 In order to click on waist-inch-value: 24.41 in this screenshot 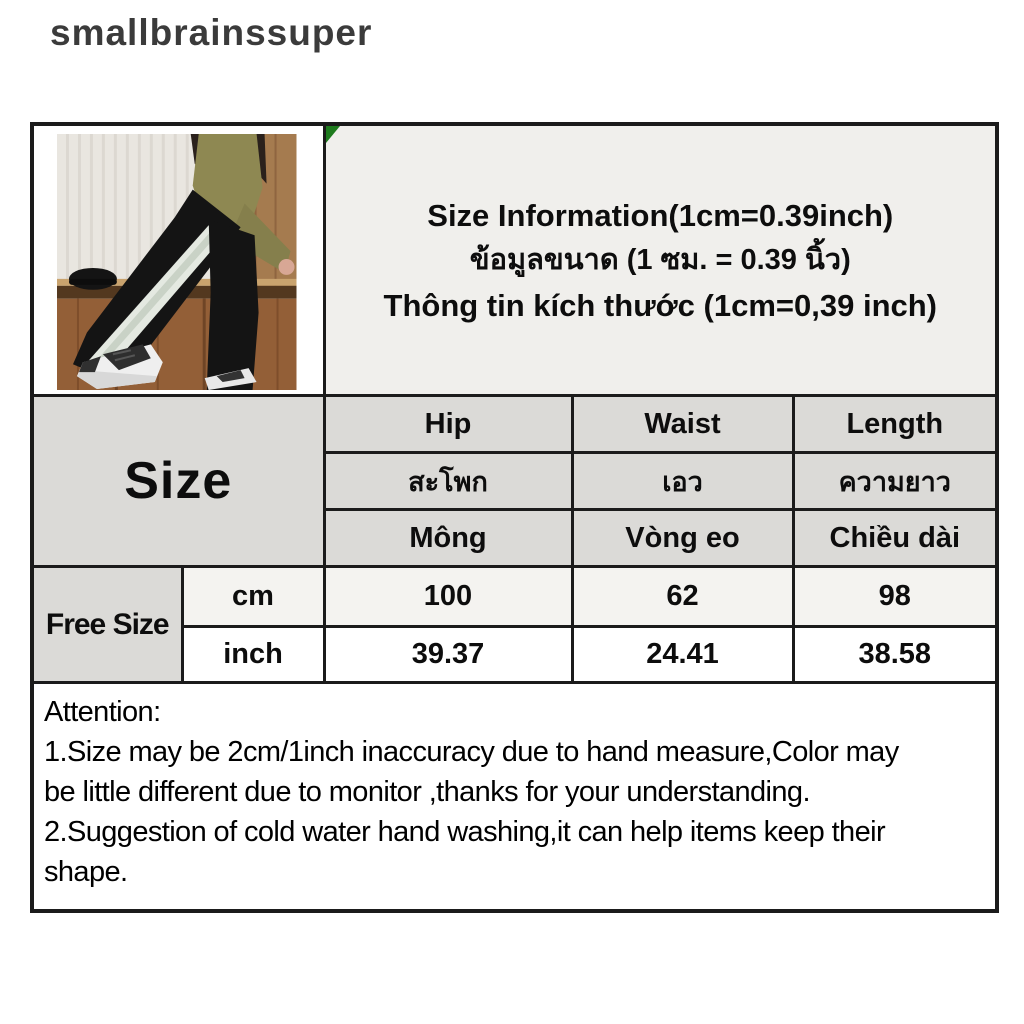, I will do `click(682, 654)`.